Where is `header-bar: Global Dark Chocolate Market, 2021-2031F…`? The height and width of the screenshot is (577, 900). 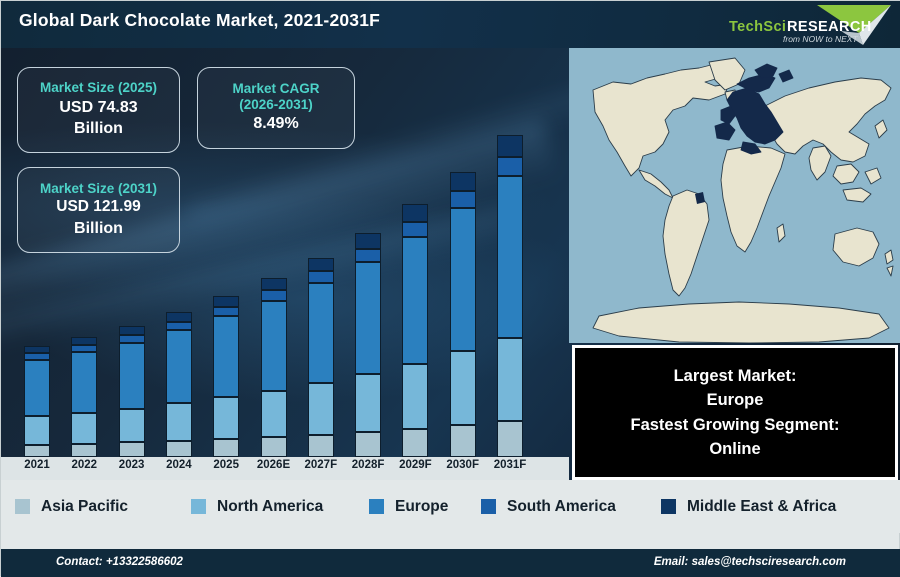
header-bar: Global Dark Chocolate Market, 2021-2031F… is located at coordinates (450, 24).